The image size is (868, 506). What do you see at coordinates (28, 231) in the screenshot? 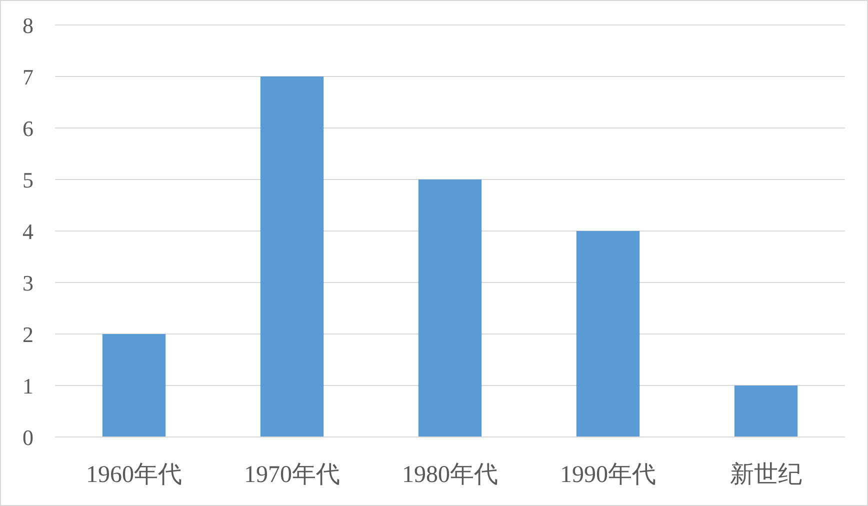
I see `y-tick-label: 4` at bounding box center [28, 231].